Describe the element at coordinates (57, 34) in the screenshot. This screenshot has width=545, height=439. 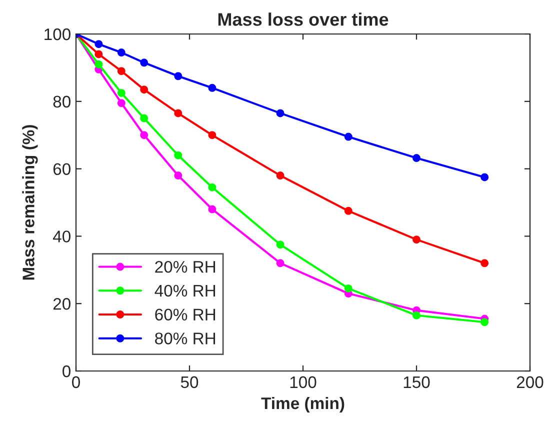
I see `y-tick-label: 100` at that location.